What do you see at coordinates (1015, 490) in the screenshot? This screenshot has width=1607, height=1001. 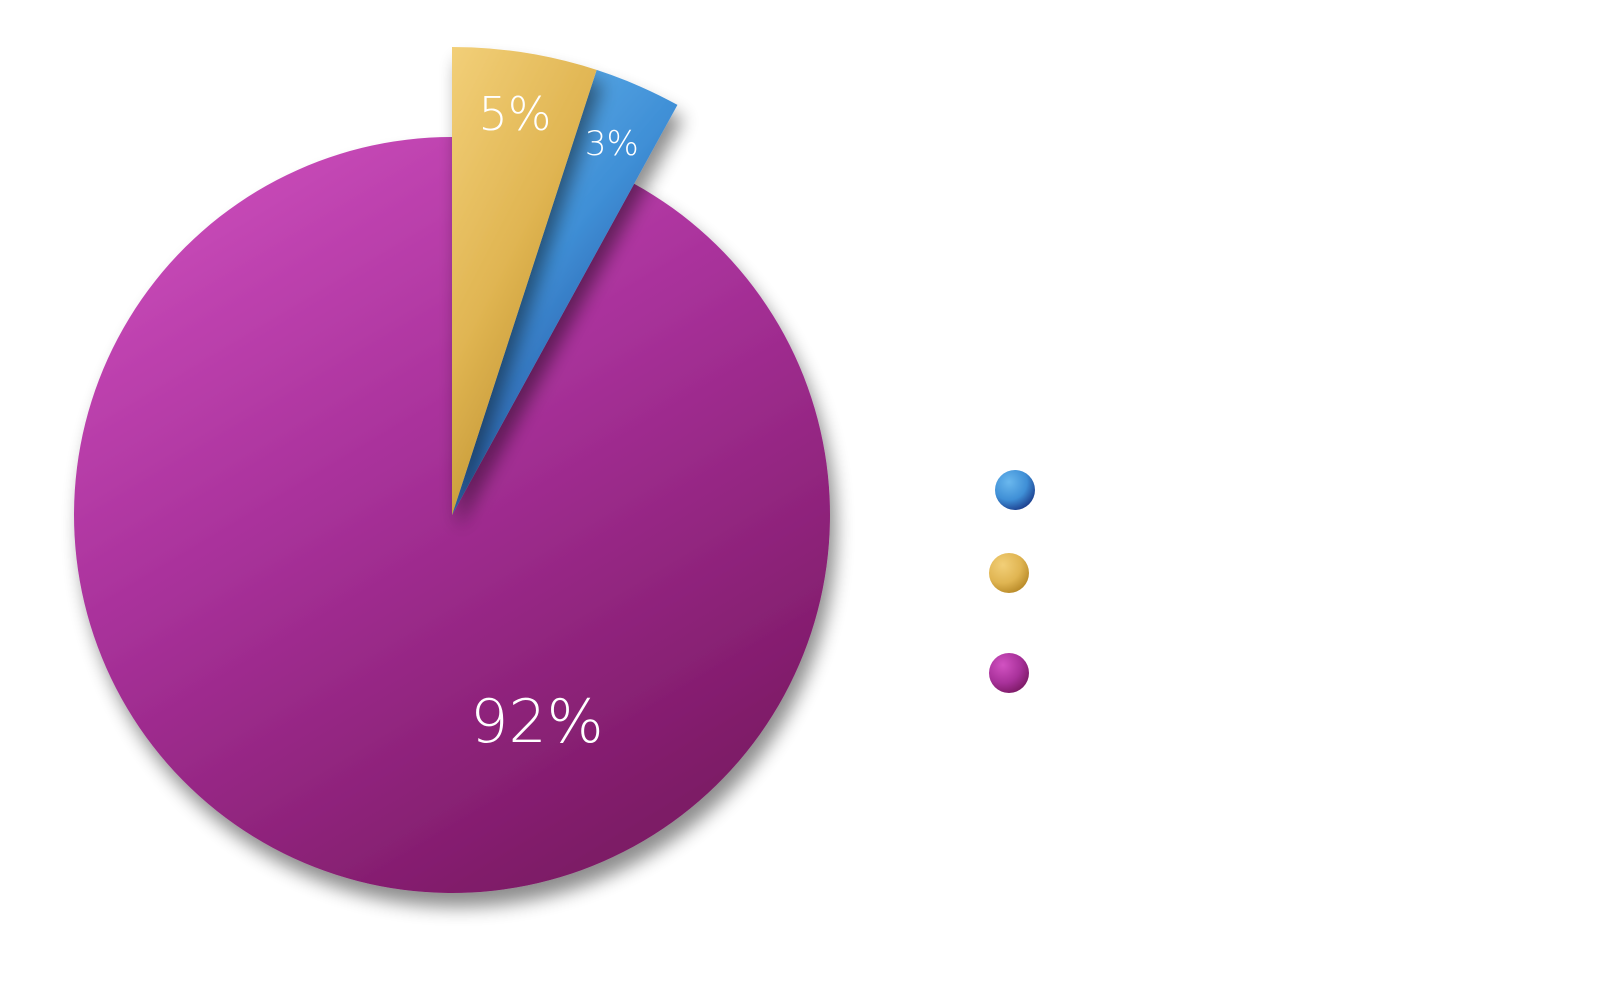 I see `legend-marker-blue` at bounding box center [1015, 490].